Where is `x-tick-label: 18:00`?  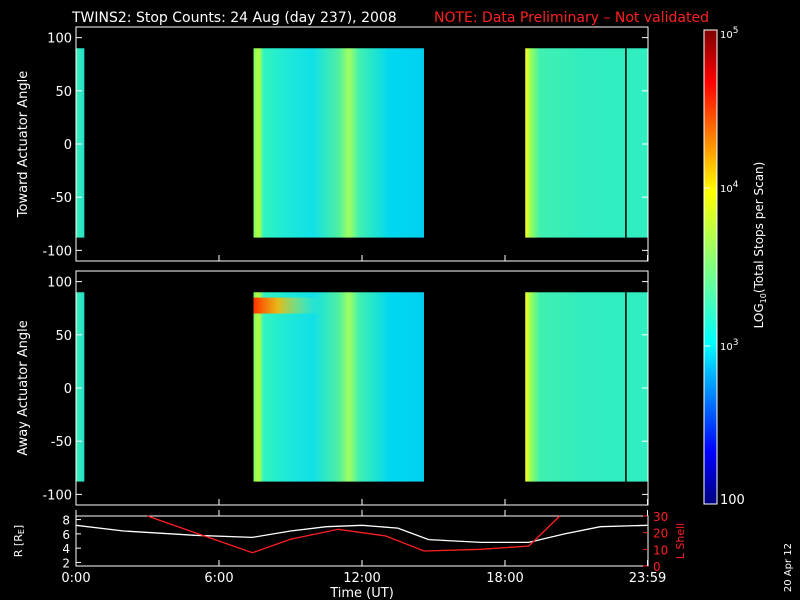 x-tick-label: 18:00 is located at coordinates (504, 578).